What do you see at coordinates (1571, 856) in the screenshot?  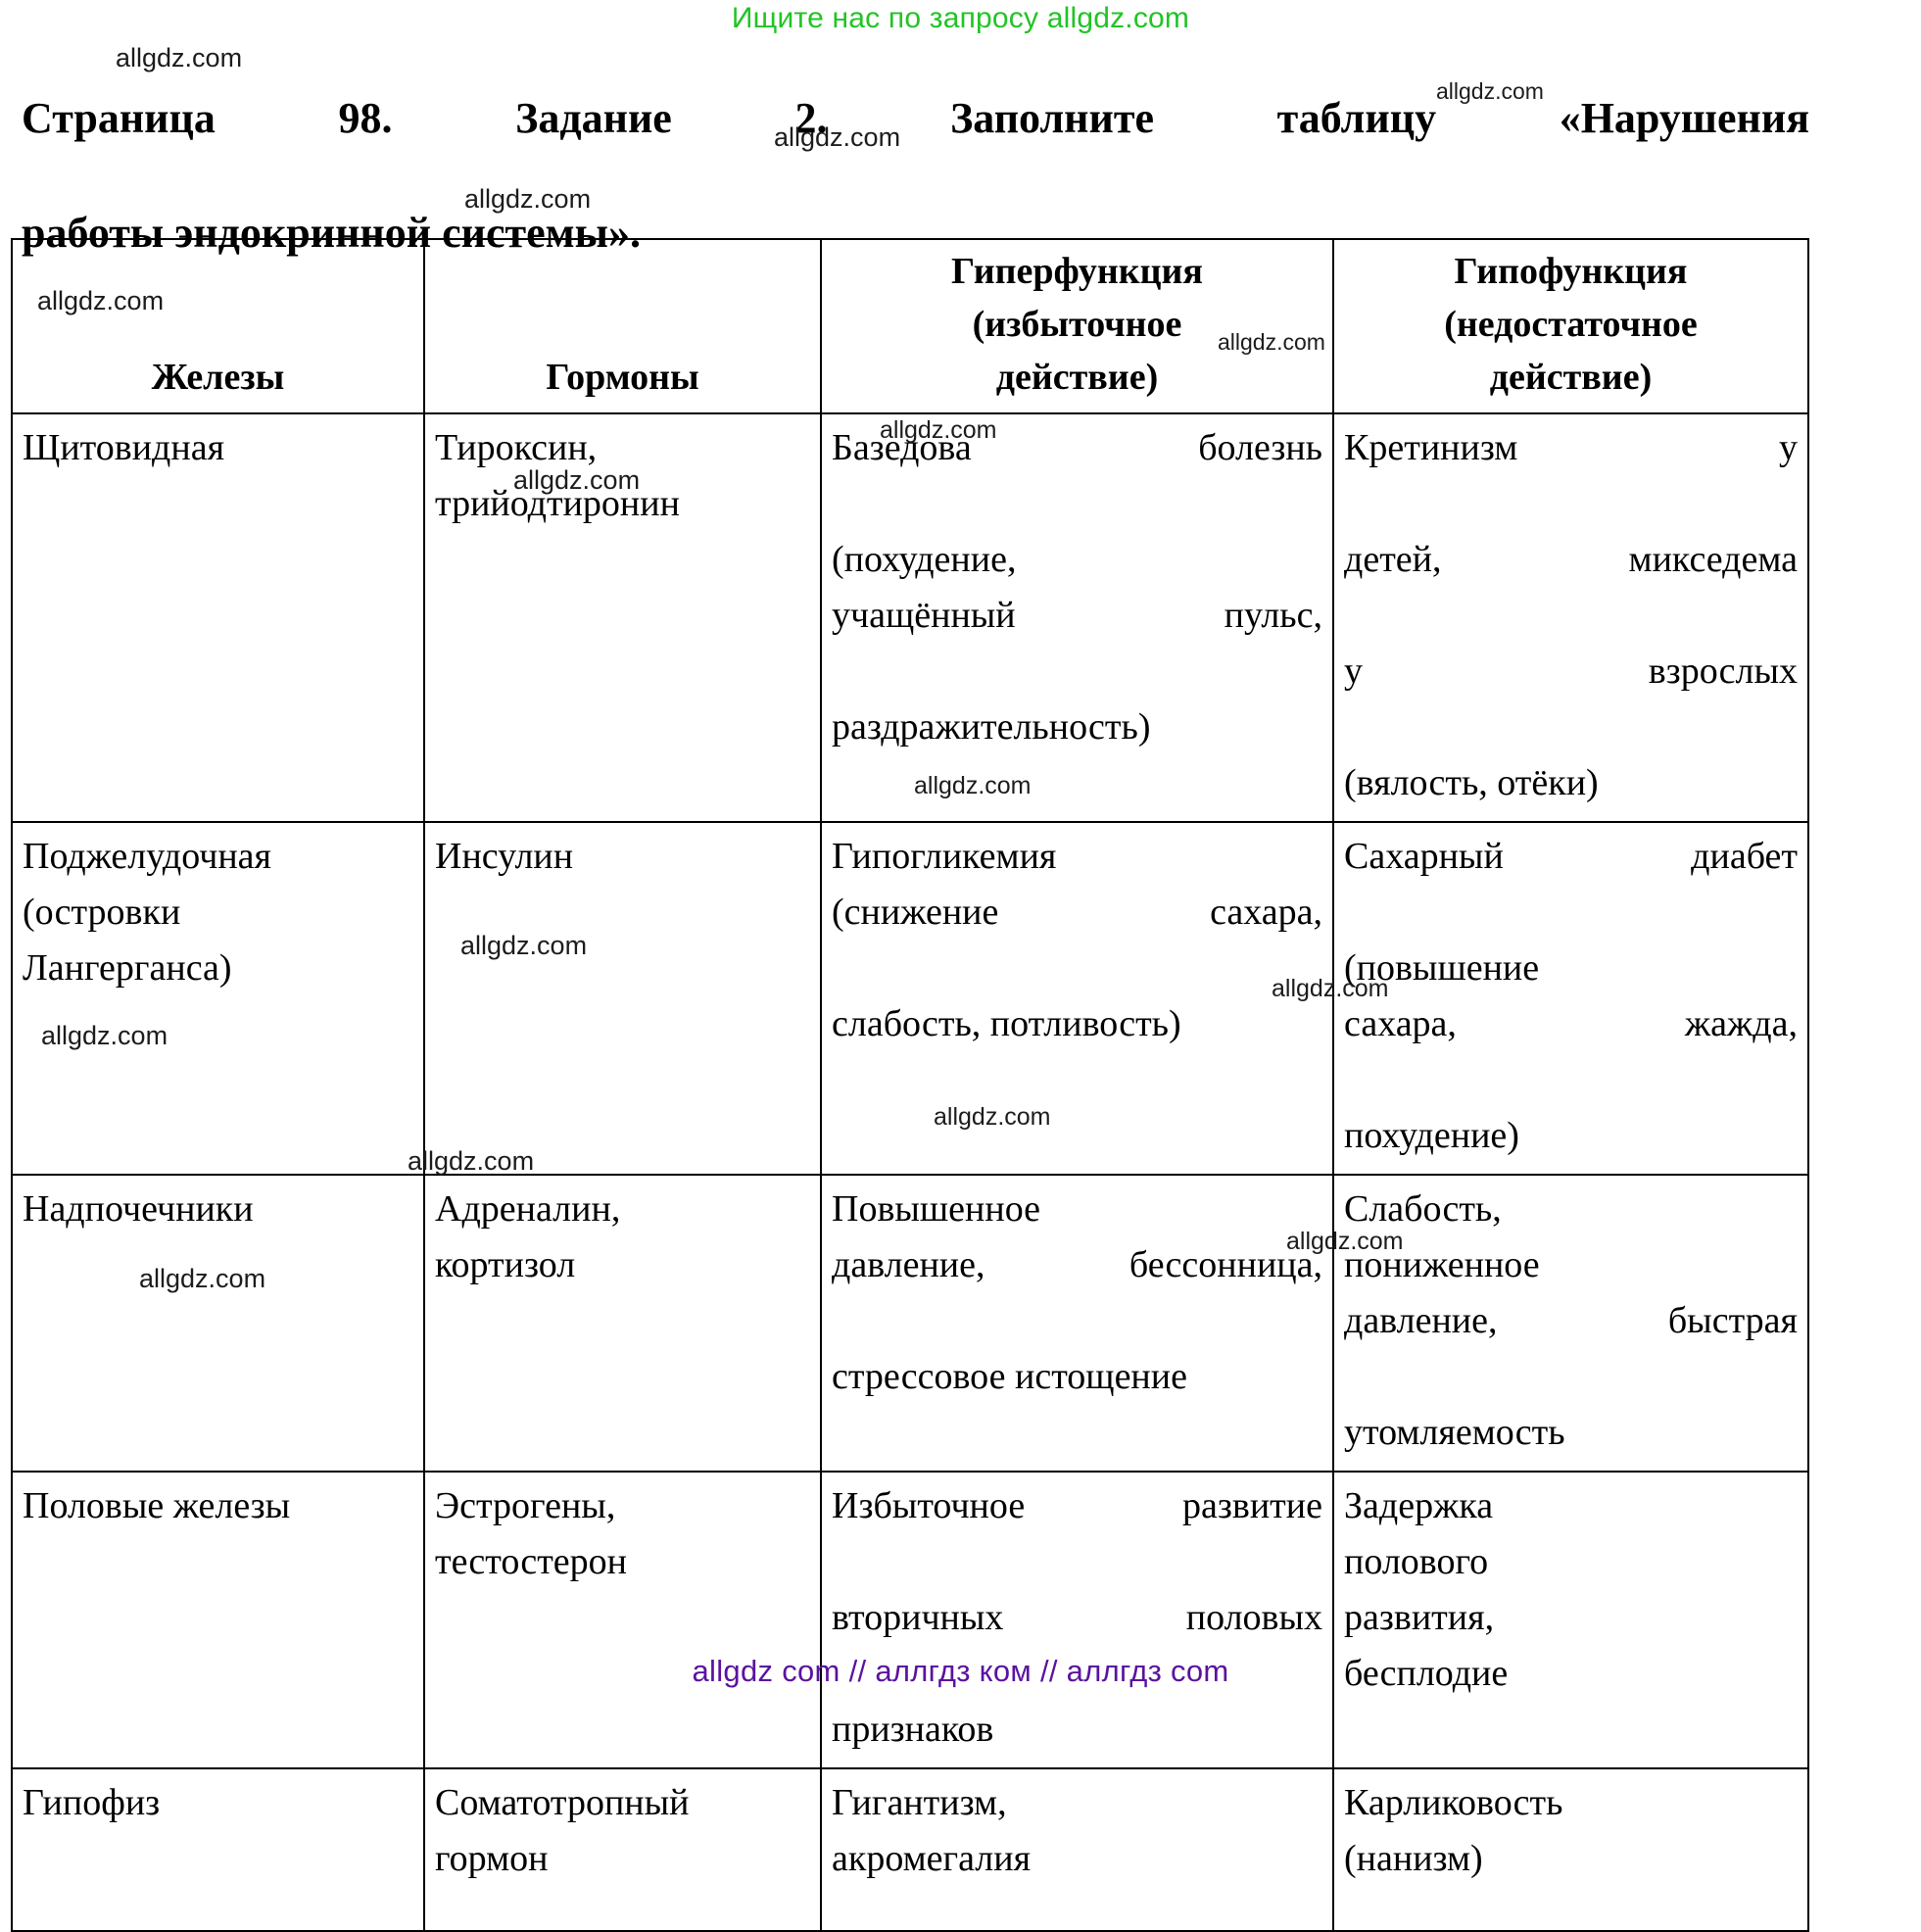 I see `hypo-line: Сахарный диабет` at bounding box center [1571, 856].